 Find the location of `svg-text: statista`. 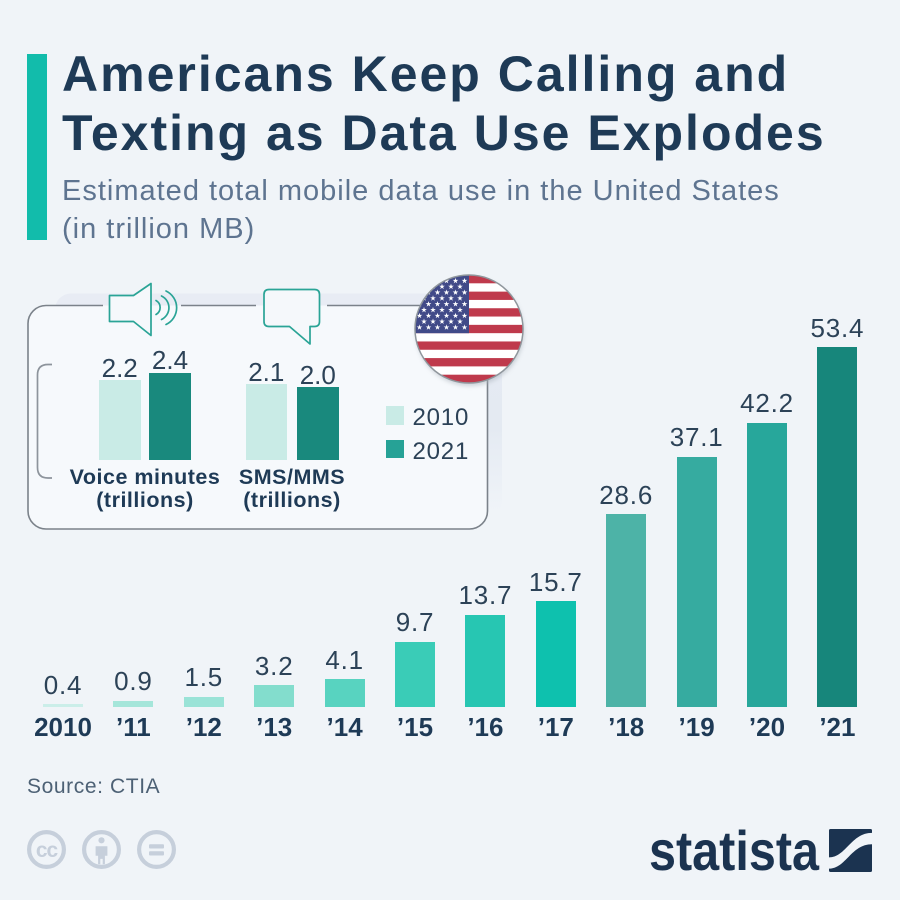

svg-text: statista is located at coordinates (734, 850).